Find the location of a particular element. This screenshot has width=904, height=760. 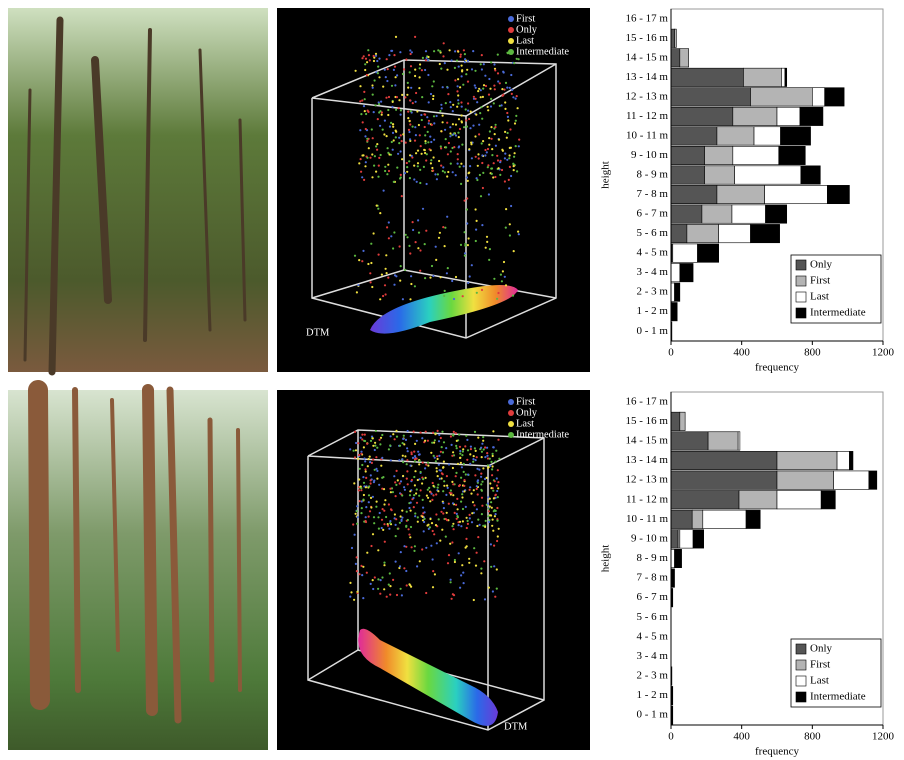

legend-label: Only is located at coordinates (527, 412).